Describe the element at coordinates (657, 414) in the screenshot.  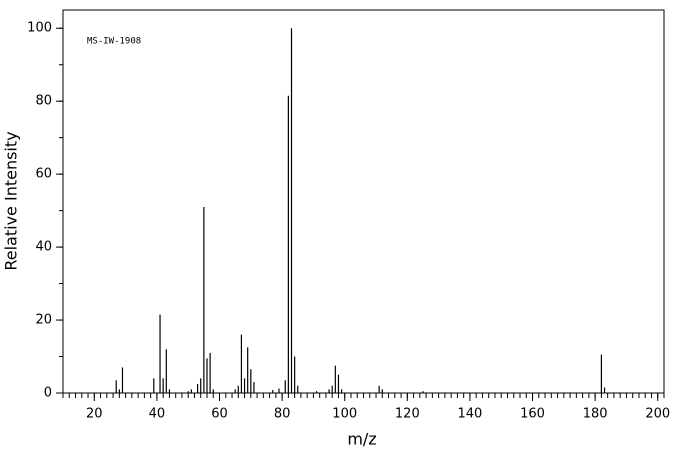
I see `x-tick-label: 200` at that location.